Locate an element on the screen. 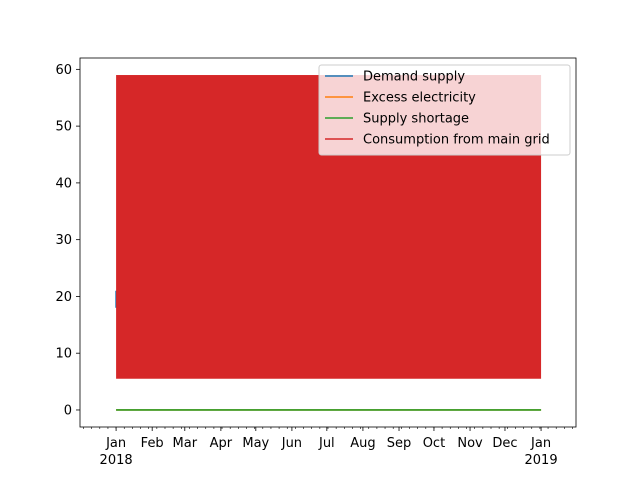  x-tick-label: Oct is located at coordinates (434, 443).